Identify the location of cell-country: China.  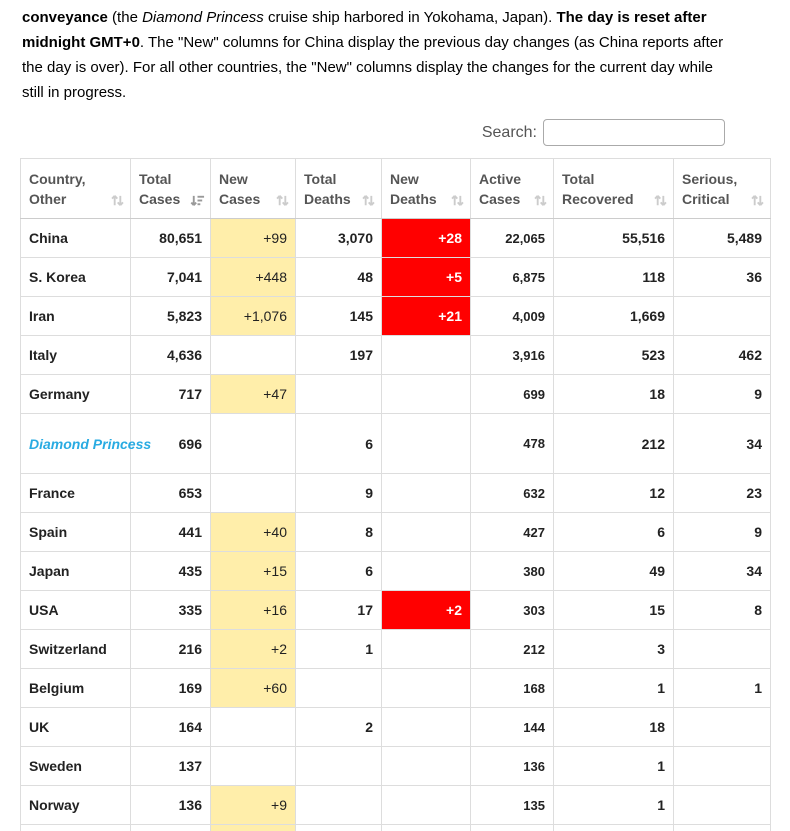
(75, 238).